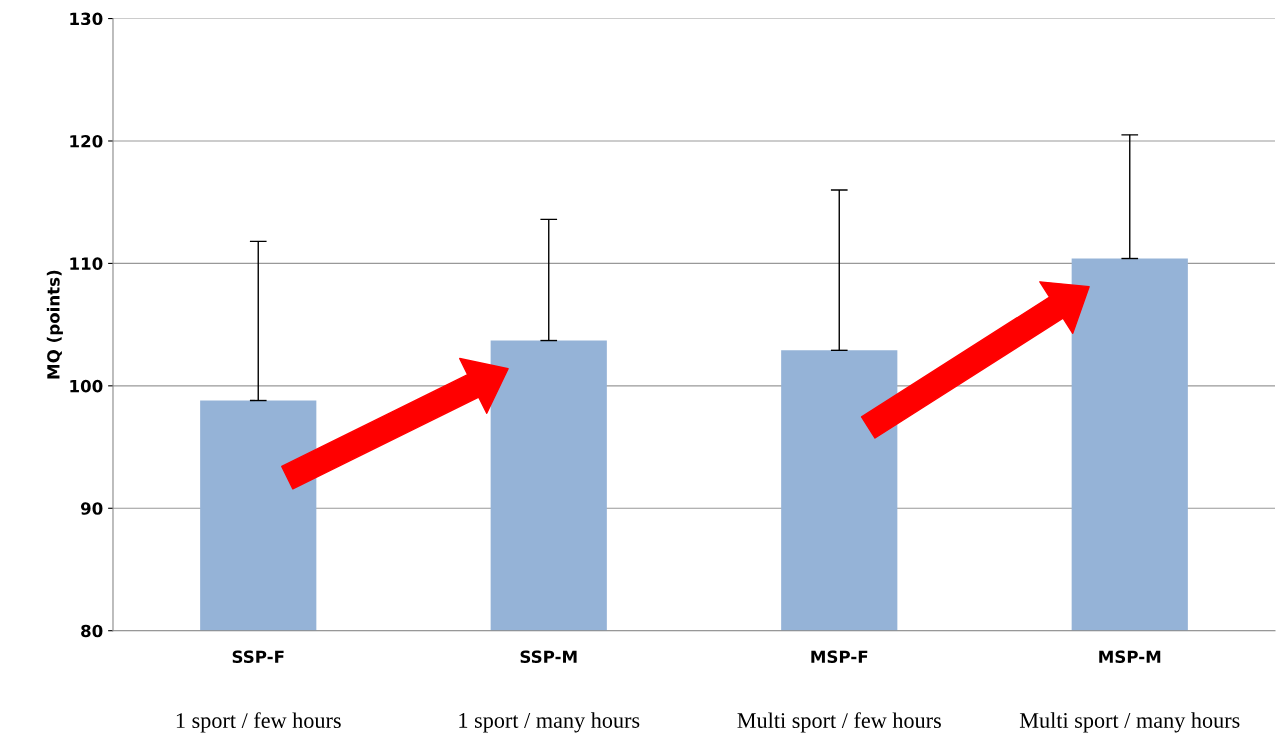 The width and height of the screenshot is (1284, 742). What do you see at coordinates (549, 722) in the screenshot?
I see `text: 1 sport / many hours` at bounding box center [549, 722].